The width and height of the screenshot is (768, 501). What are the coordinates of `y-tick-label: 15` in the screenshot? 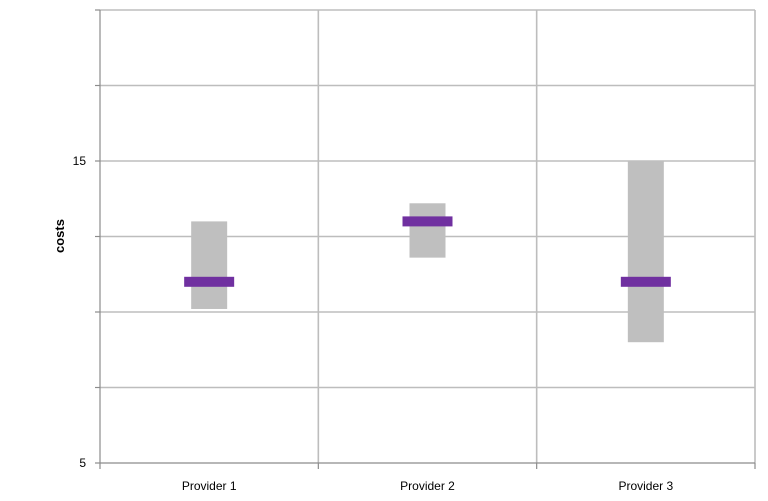 It's located at (80, 161).